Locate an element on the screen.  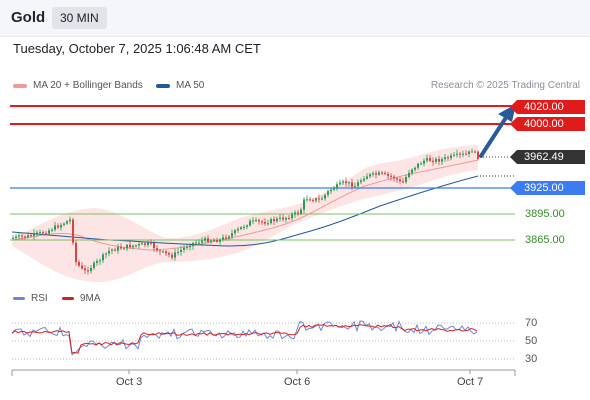
support-2-label: 3865.00 is located at coordinates (545, 240).